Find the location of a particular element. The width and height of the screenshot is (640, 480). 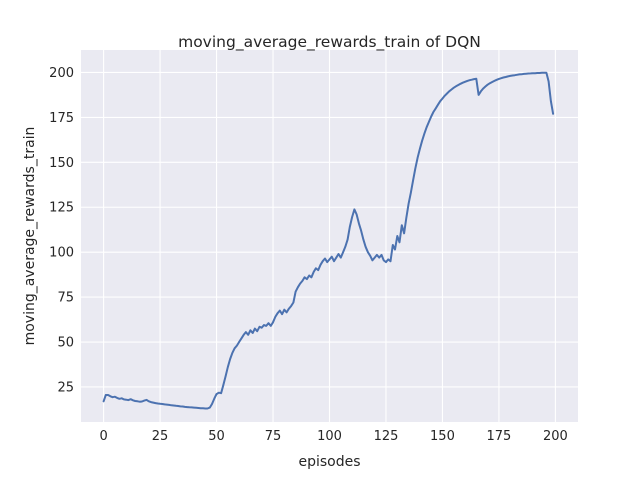

y-tick-label: 175 is located at coordinates (61, 118).